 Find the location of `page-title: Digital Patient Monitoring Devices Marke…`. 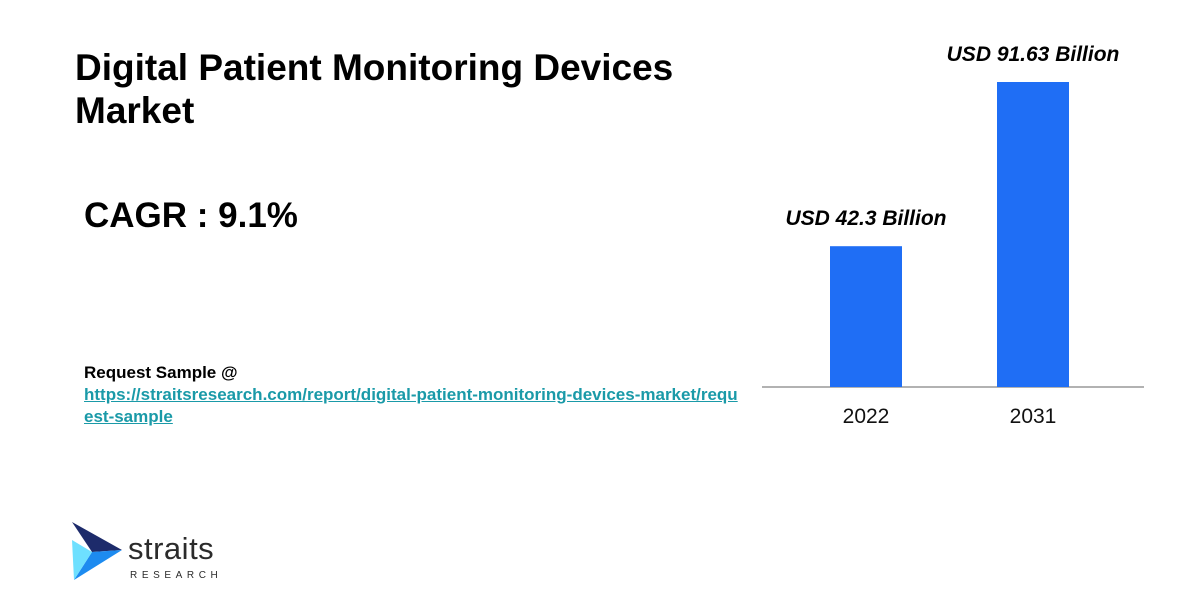

page-title: Digital Patient Monitoring Devices Marke… is located at coordinates (374, 89).